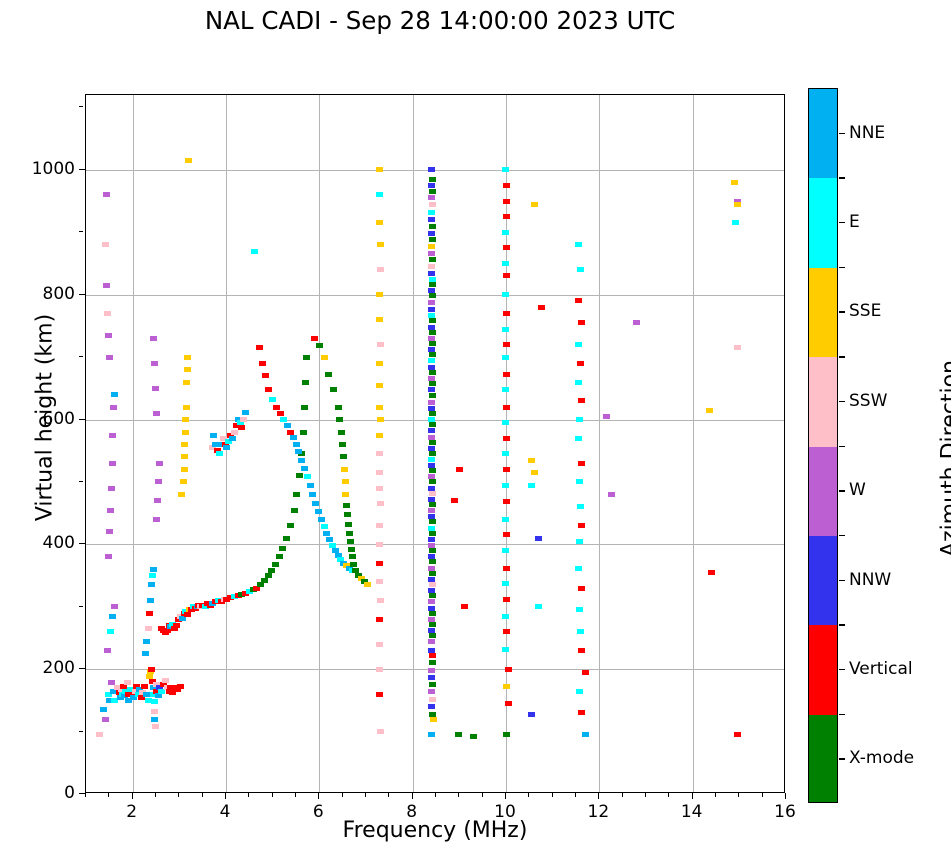 The width and height of the screenshot is (951, 856). What do you see at coordinates (842, 401) in the screenshot?
I see `colorbar-tick` at bounding box center [842, 401].